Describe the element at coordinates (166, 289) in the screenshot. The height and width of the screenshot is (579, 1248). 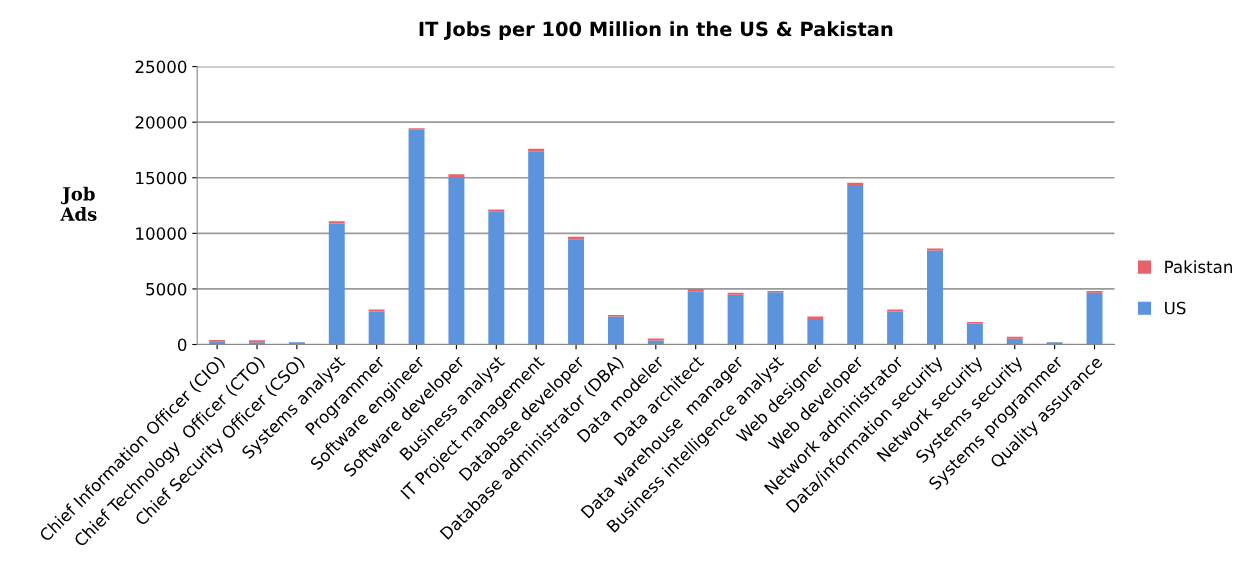
I see `y-tick-label: 5000` at that location.